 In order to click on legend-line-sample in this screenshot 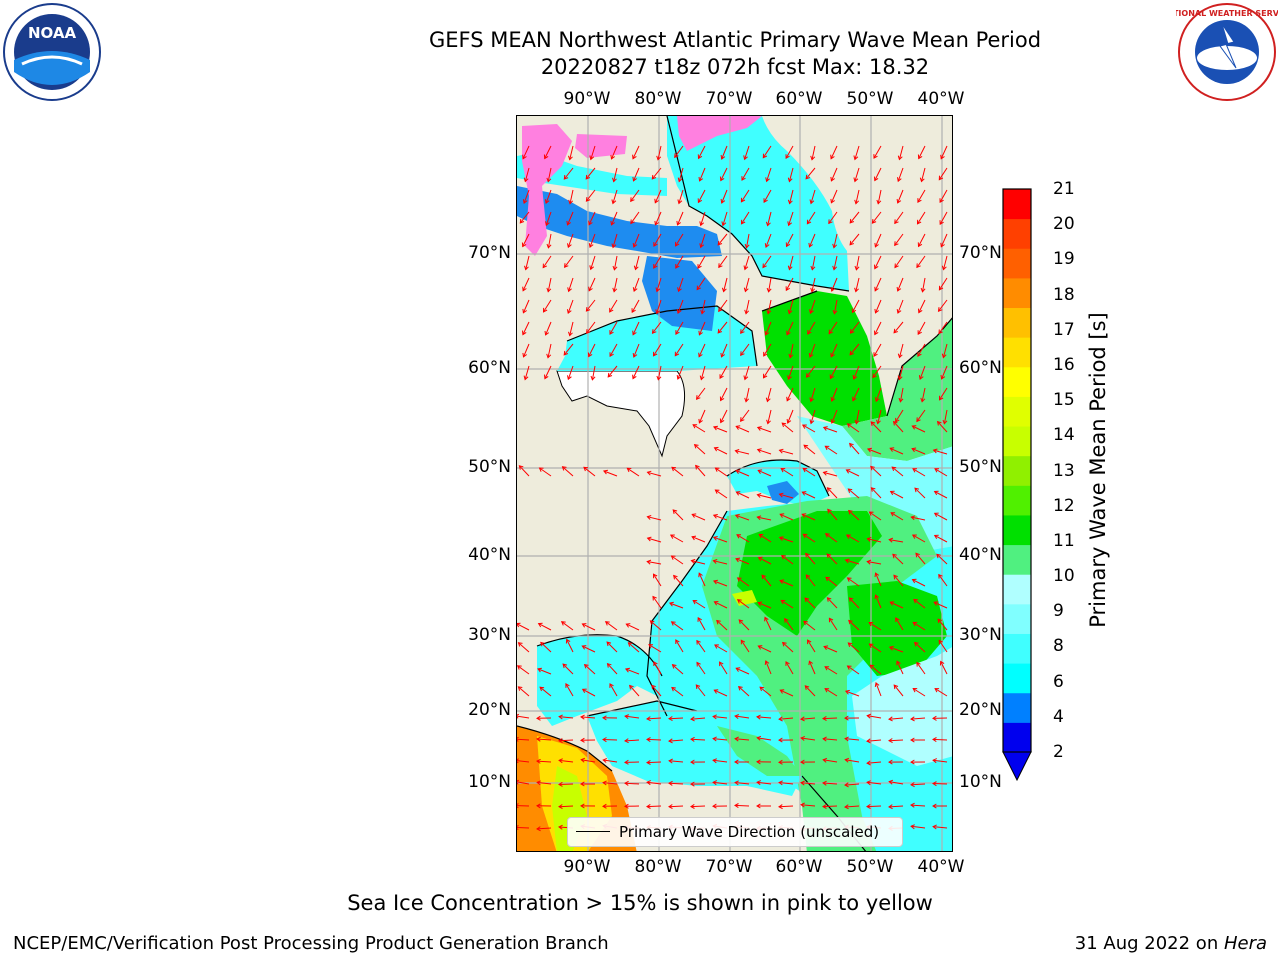, I will do `click(593, 831)`.